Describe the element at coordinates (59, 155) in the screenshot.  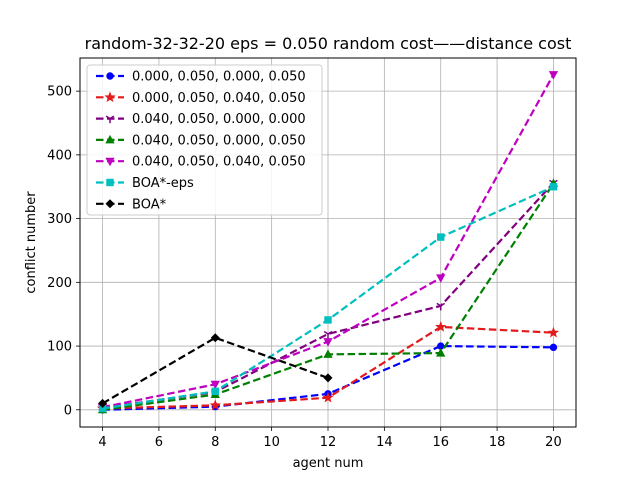
I see `y-tick-label: 400` at that location.